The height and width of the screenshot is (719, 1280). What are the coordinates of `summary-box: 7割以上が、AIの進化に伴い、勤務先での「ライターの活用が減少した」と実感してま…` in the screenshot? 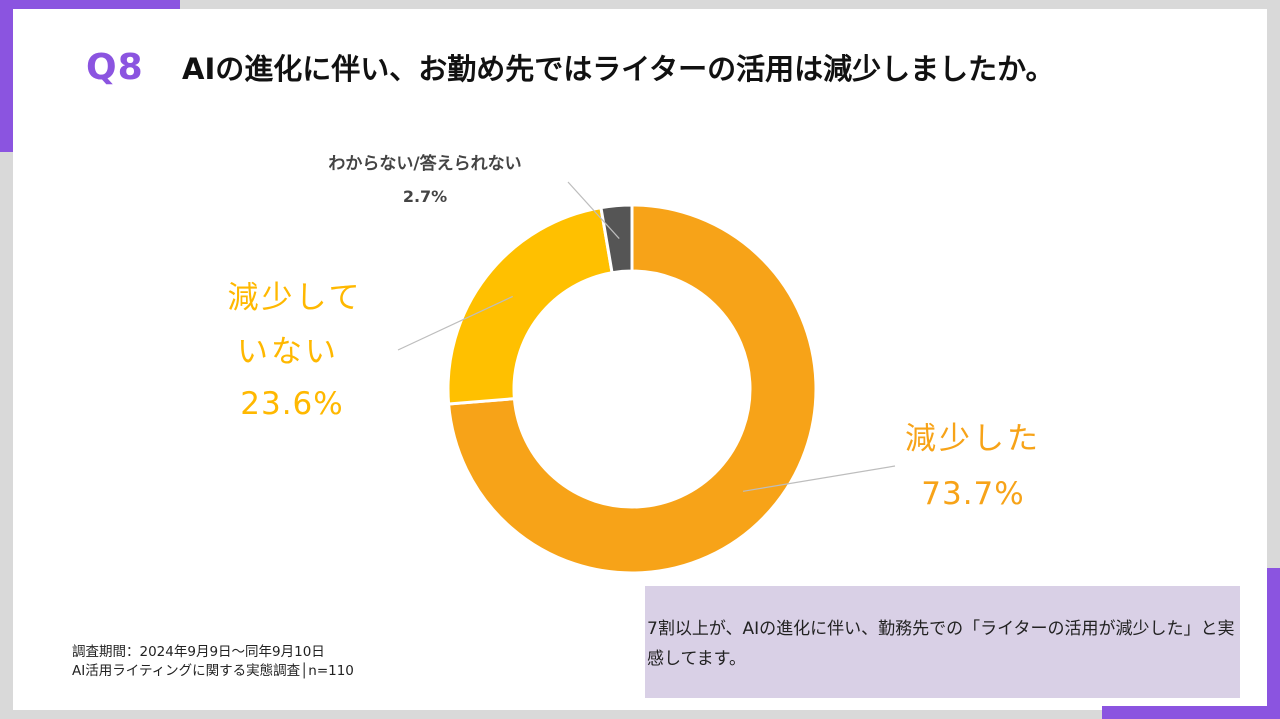 It's located at (942, 642).